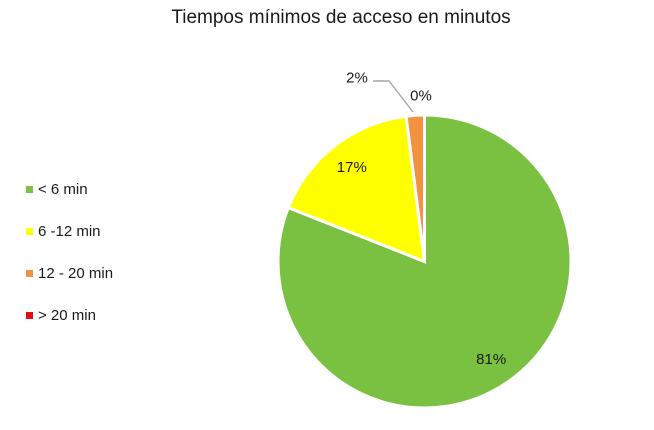  What do you see at coordinates (67, 315) in the screenshot?
I see `legend-label: > 20 min` at bounding box center [67, 315].